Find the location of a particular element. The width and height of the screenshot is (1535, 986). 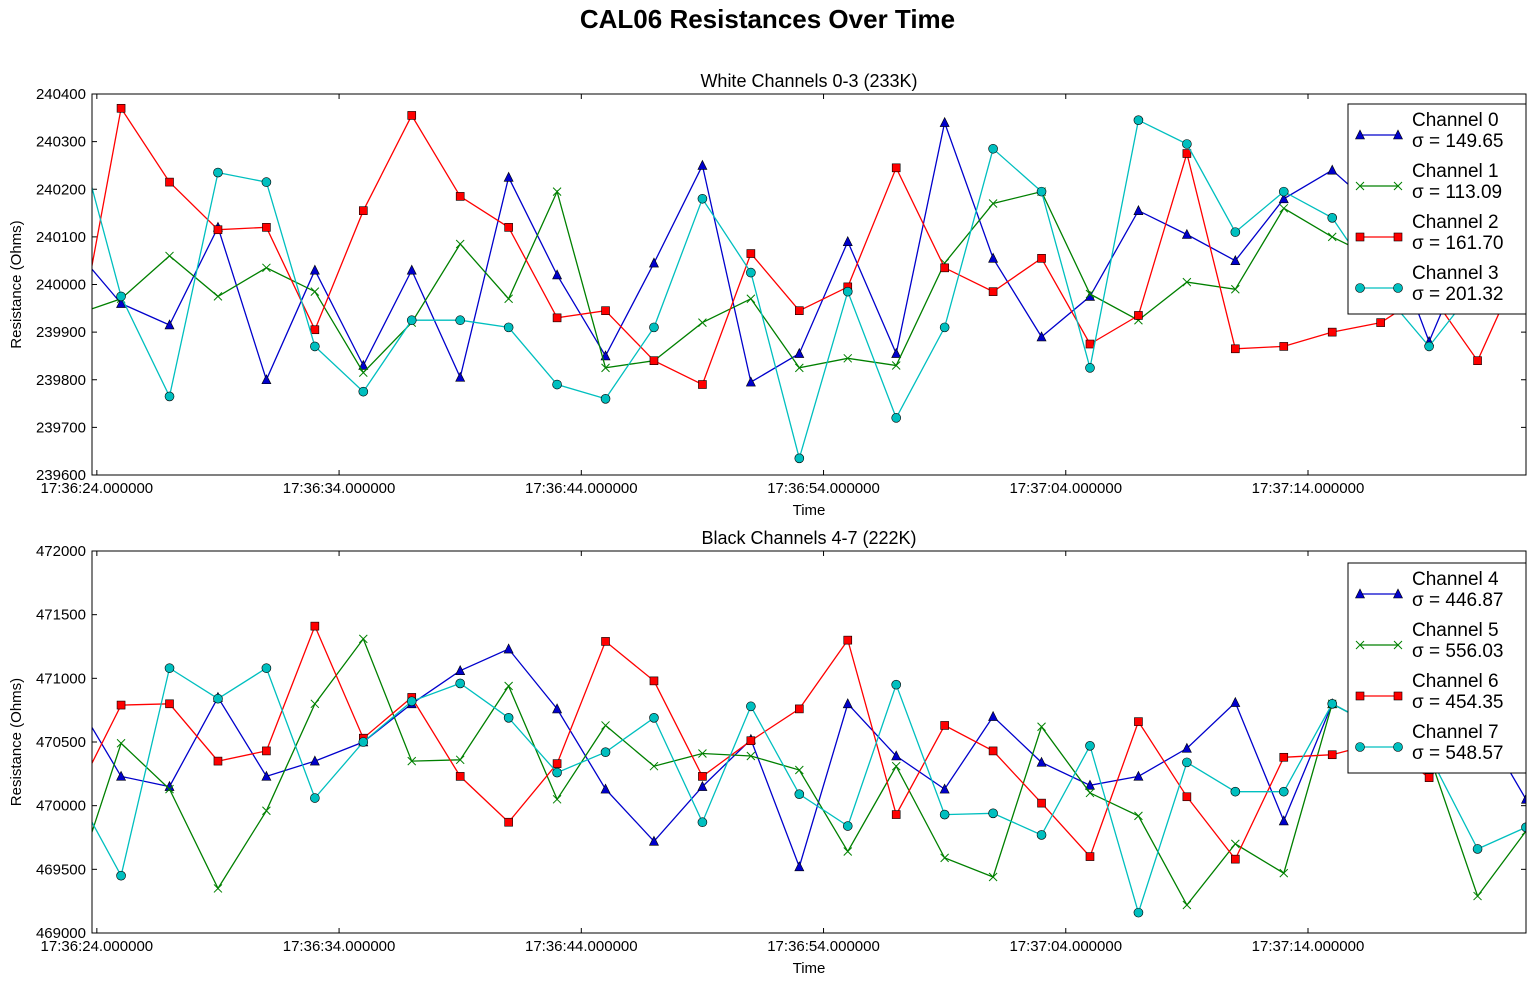

legend-sigma: σ = 556.03 is located at coordinates (1458, 651).